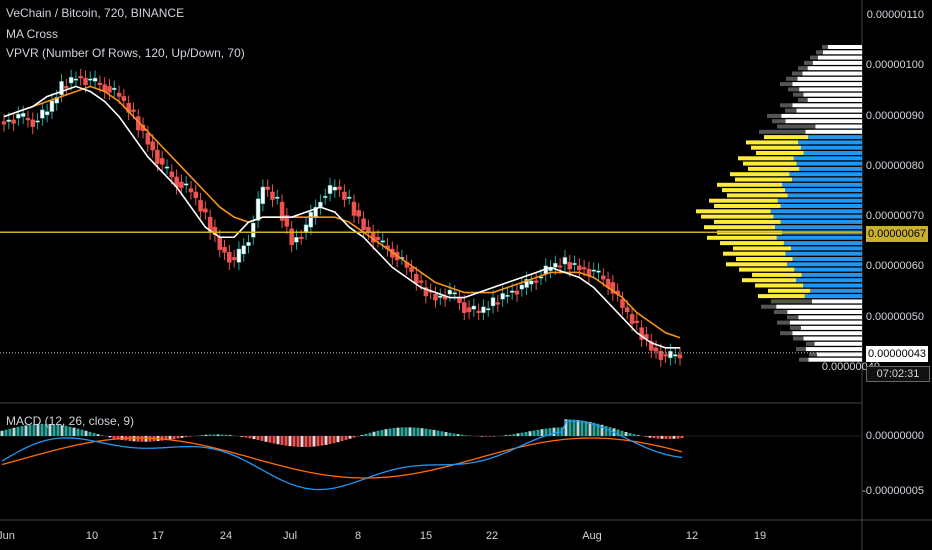 This screenshot has height=550, width=932. Describe the element at coordinates (897, 234) in the screenshot. I see `horizontal-line-price-tag: 0.00000067` at that location.